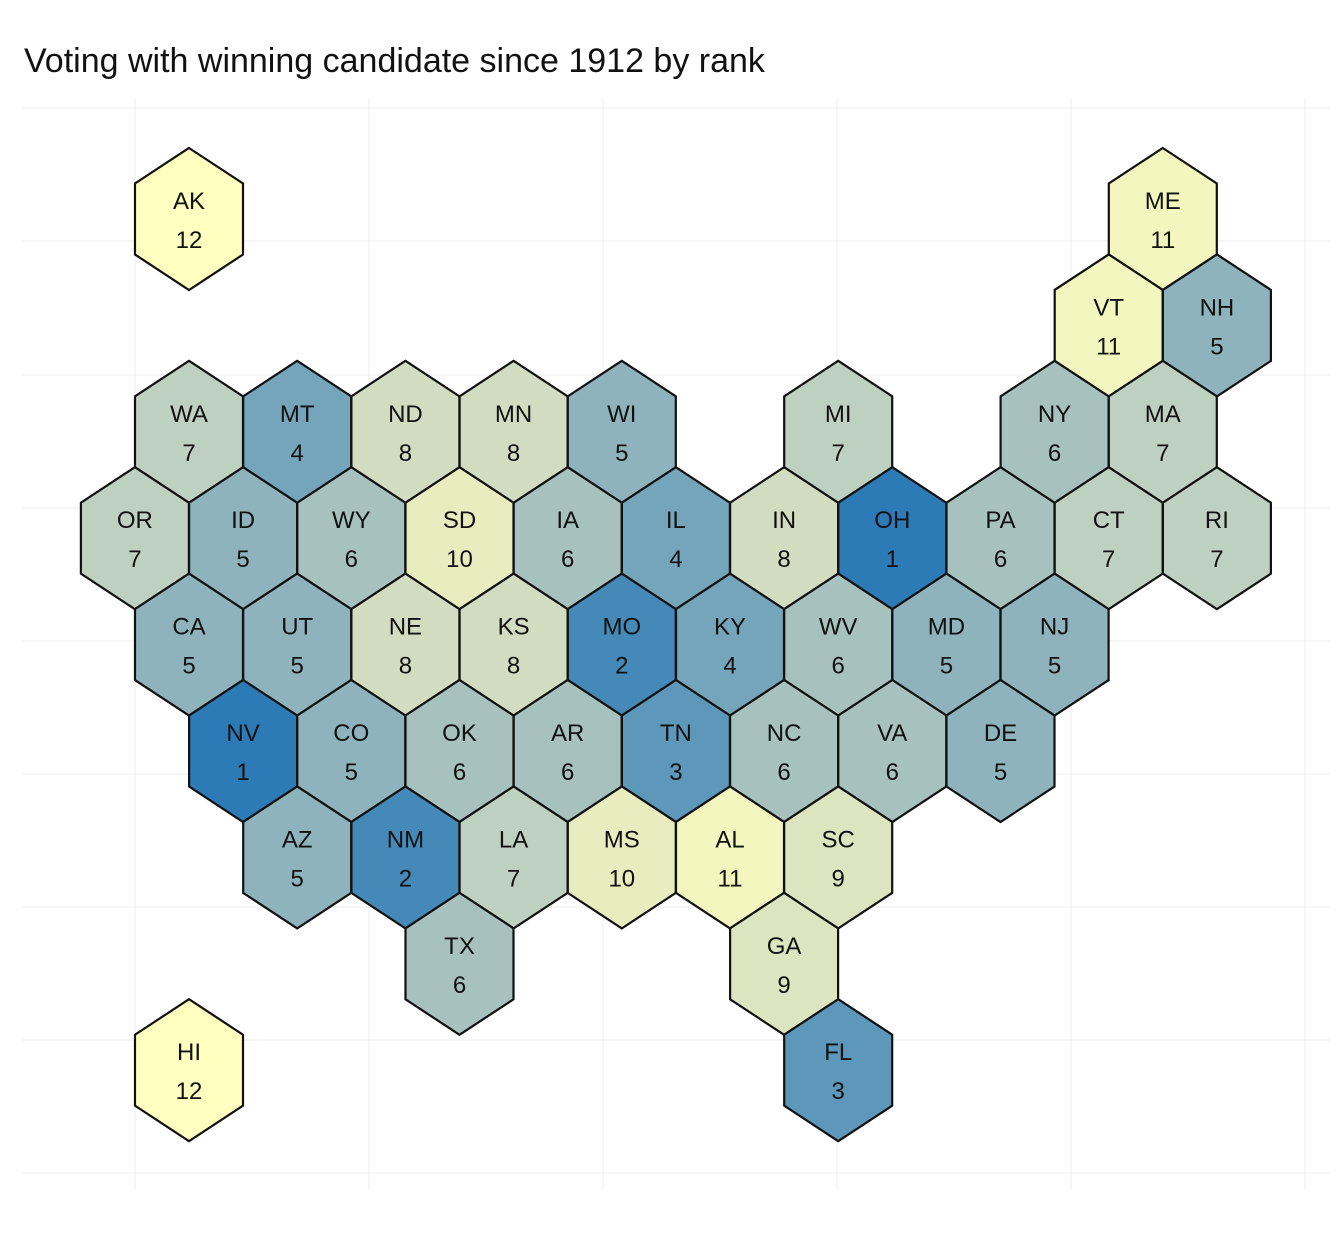 The height and width of the screenshot is (1248, 1344). What do you see at coordinates (297, 627) in the screenshot?
I see `state-abbr-label: UT` at bounding box center [297, 627].